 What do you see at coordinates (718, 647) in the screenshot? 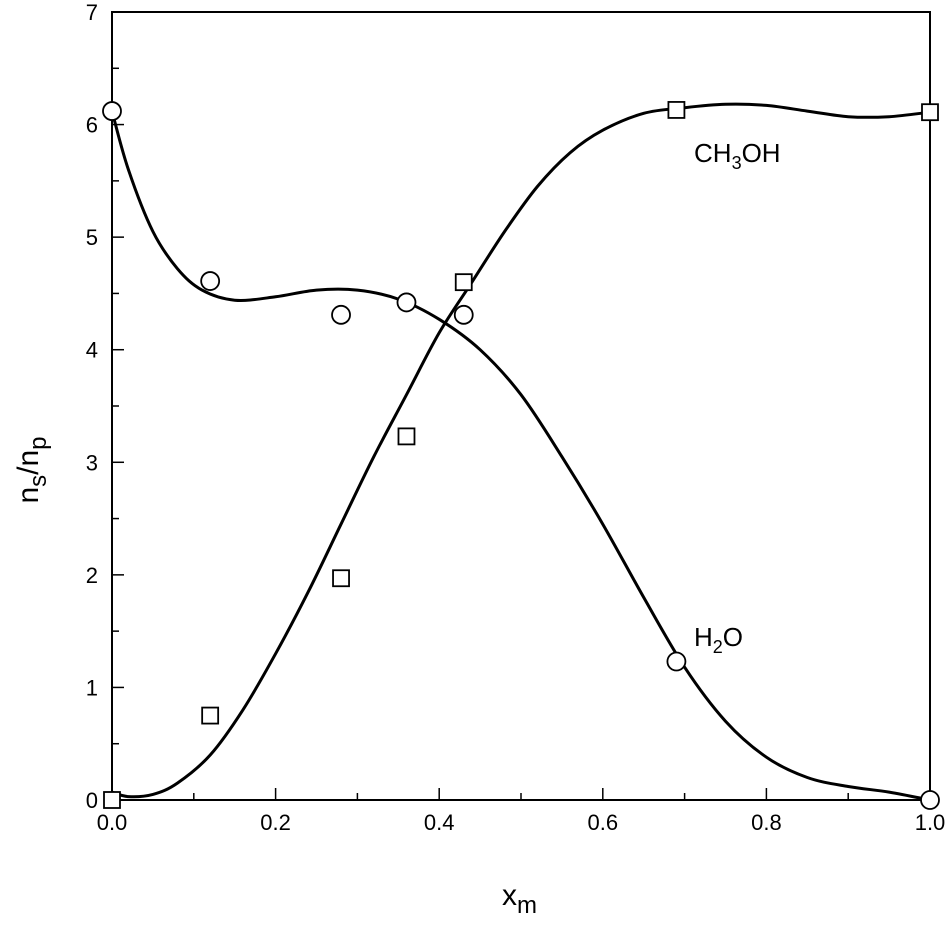
I see `series-label-h2o-sub: 2` at bounding box center [718, 647].